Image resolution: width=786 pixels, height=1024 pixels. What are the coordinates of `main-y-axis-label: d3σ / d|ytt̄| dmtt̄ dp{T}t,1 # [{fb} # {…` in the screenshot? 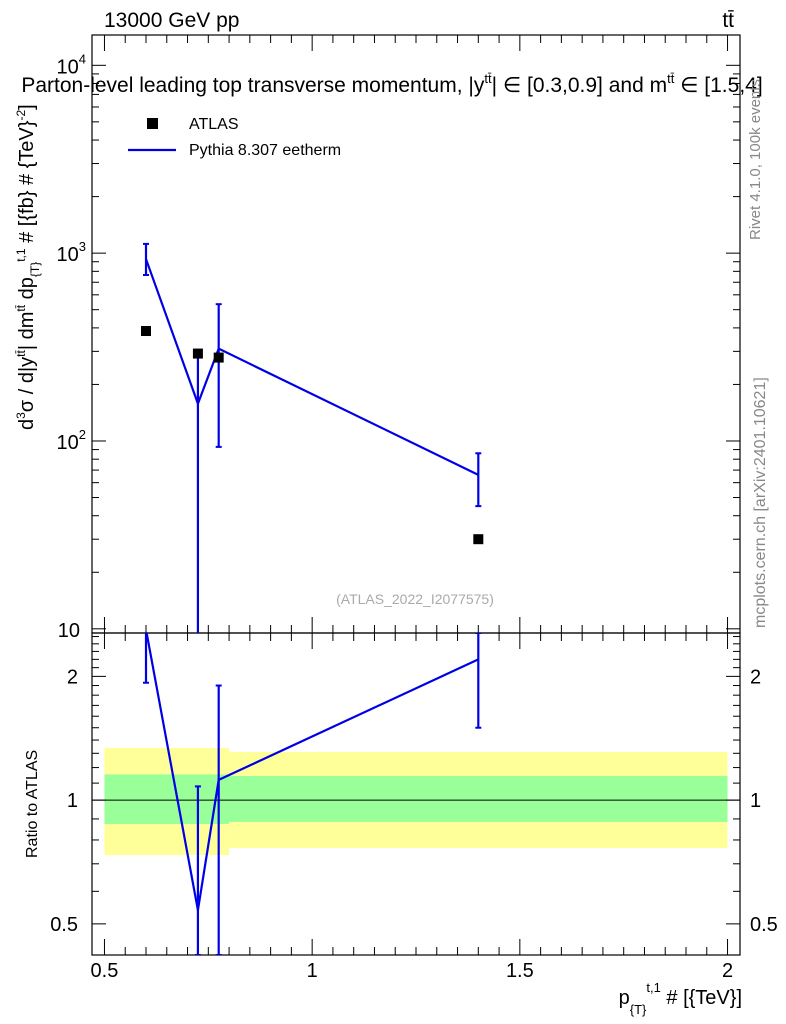 It's located at (28, 267).